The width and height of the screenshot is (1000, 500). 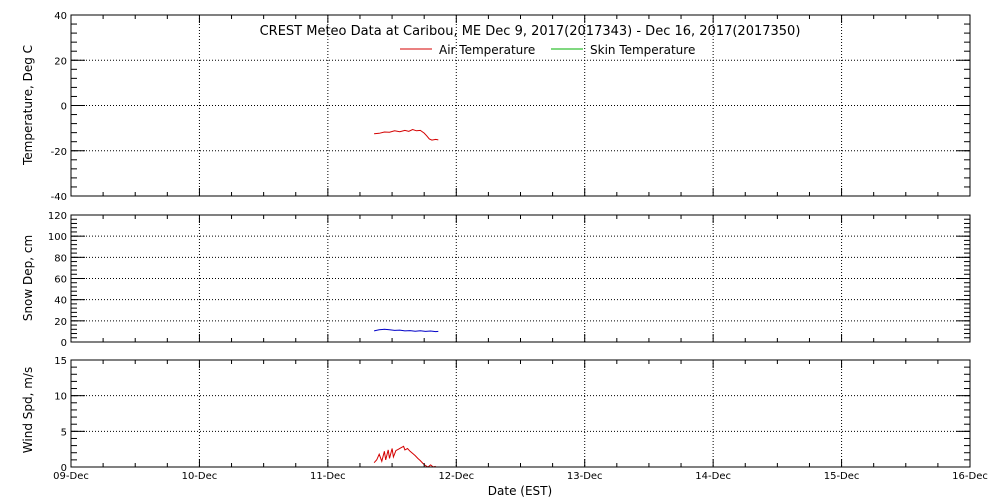 I want to click on x-axis-label: Date (EST), so click(x=520, y=491).